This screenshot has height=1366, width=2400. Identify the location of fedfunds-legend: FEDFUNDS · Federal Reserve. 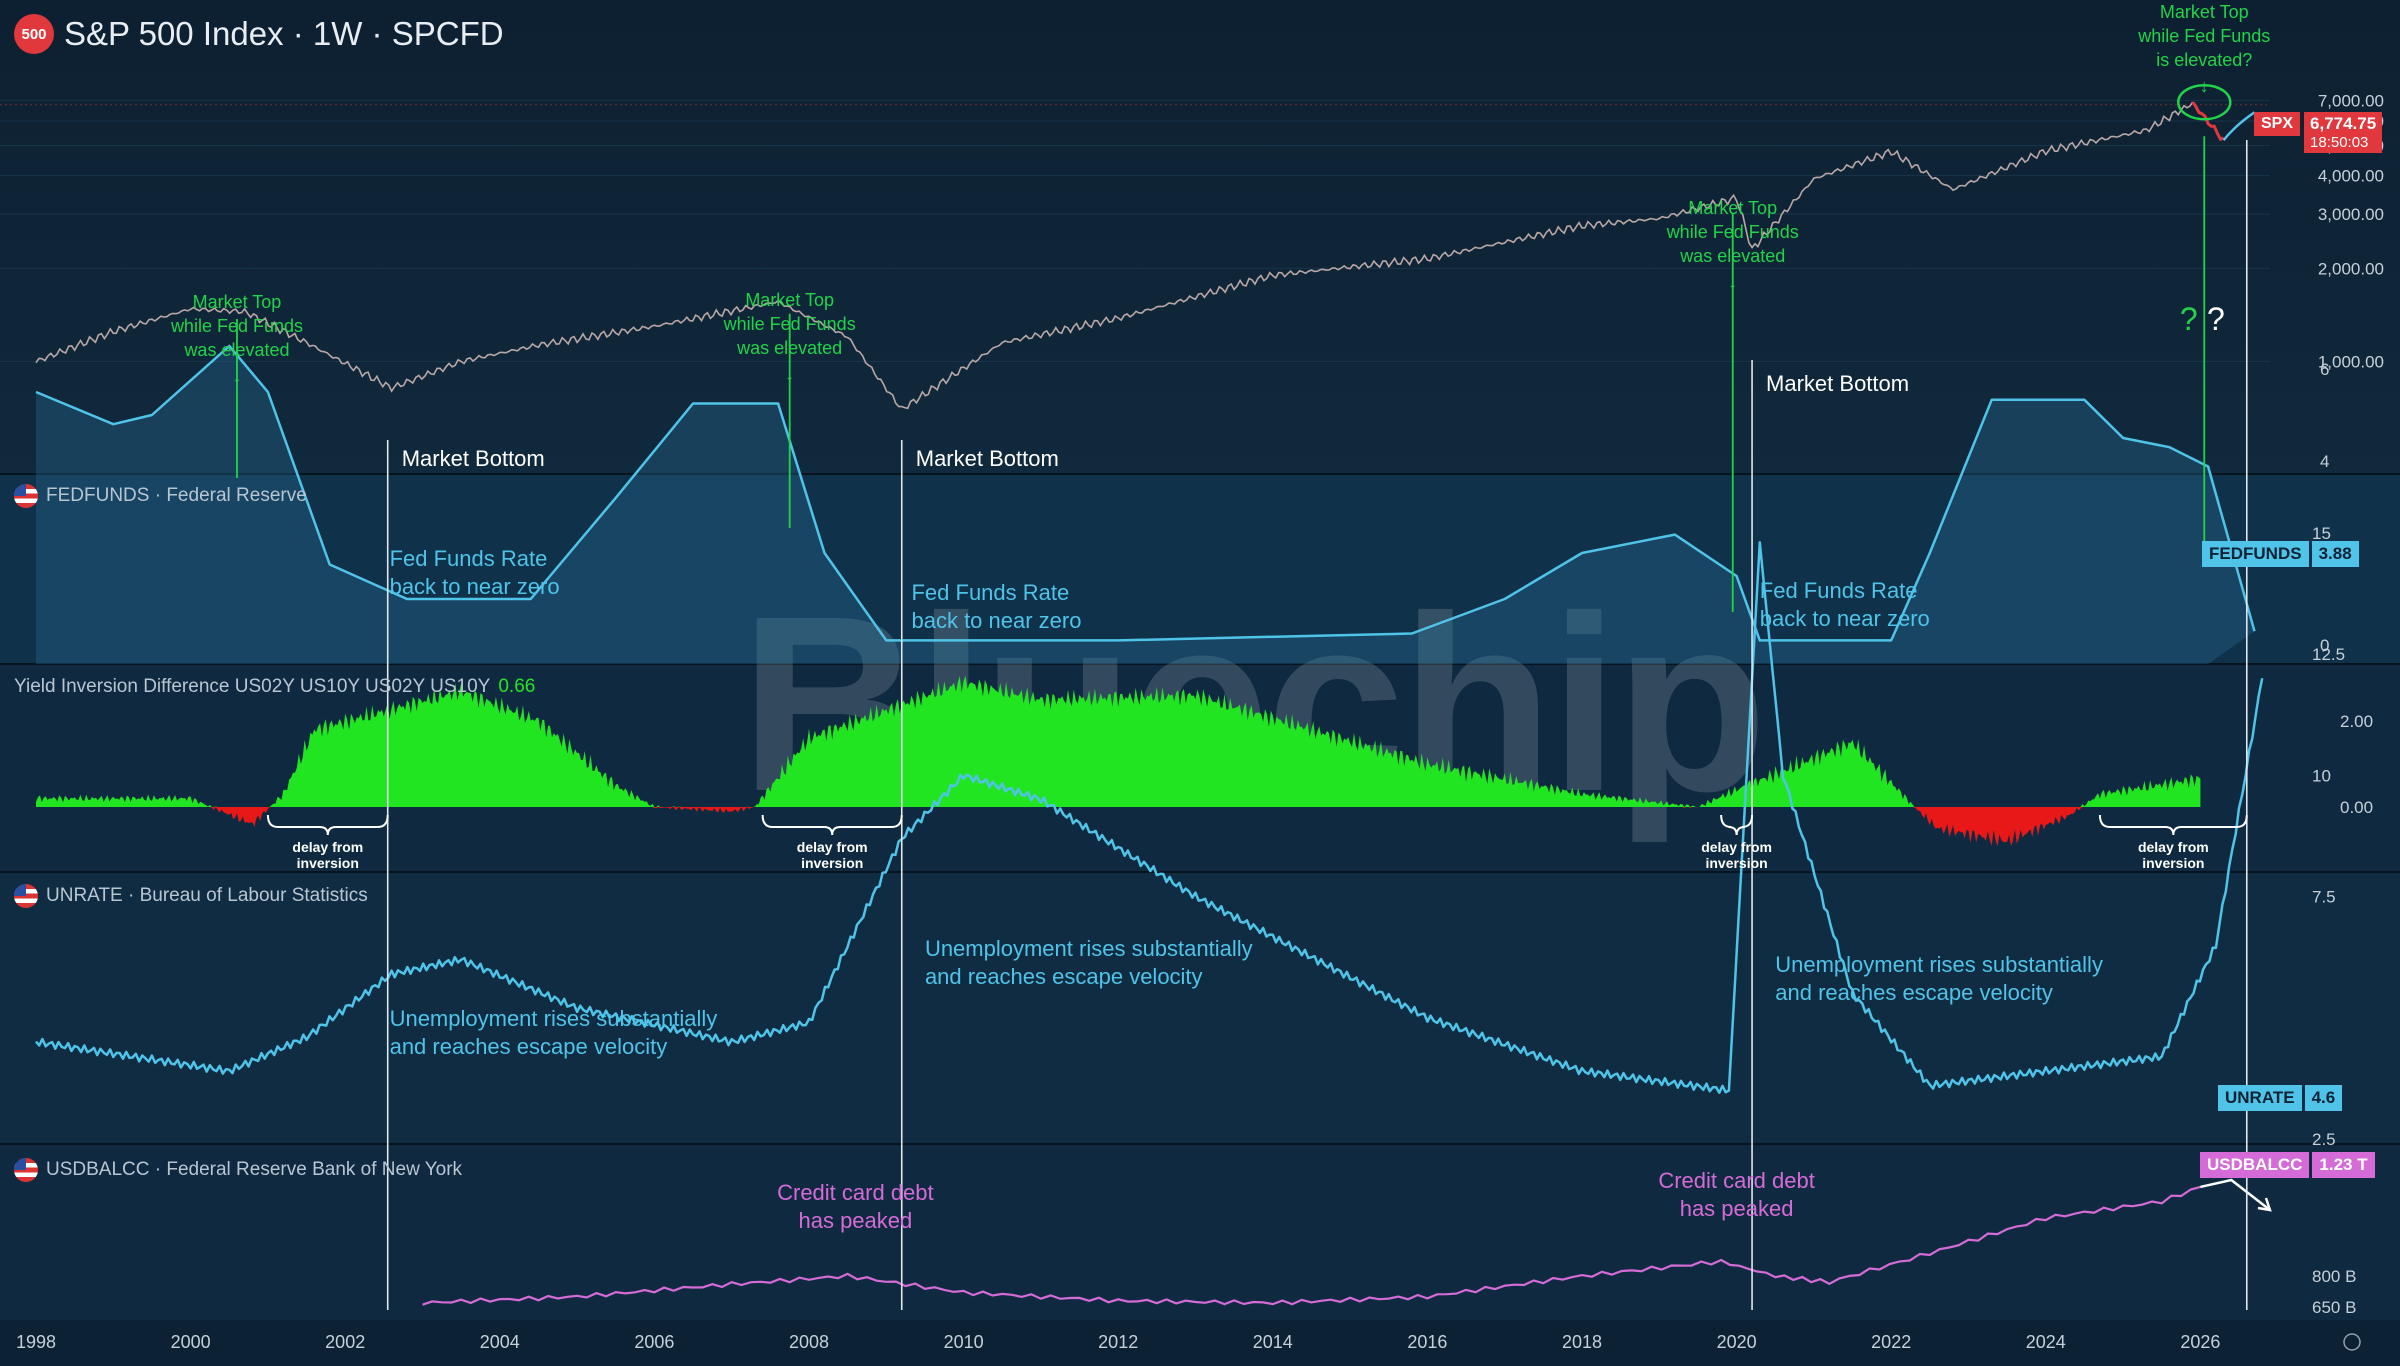
(160, 496).